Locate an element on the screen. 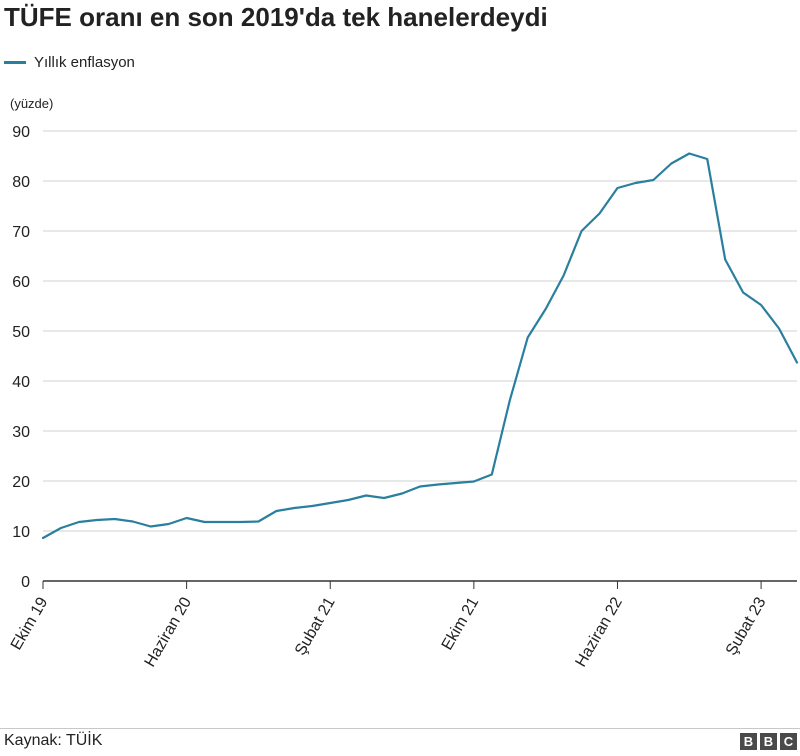 The height and width of the screenshot is (756, 800). footer-divider is located at coordinates (400, 728).